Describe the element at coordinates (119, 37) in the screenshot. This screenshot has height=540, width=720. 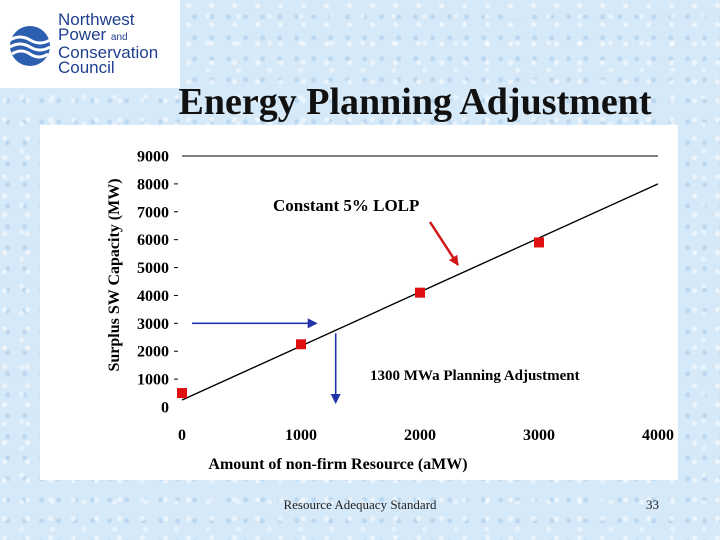
I see `logo-and: and` at that location.